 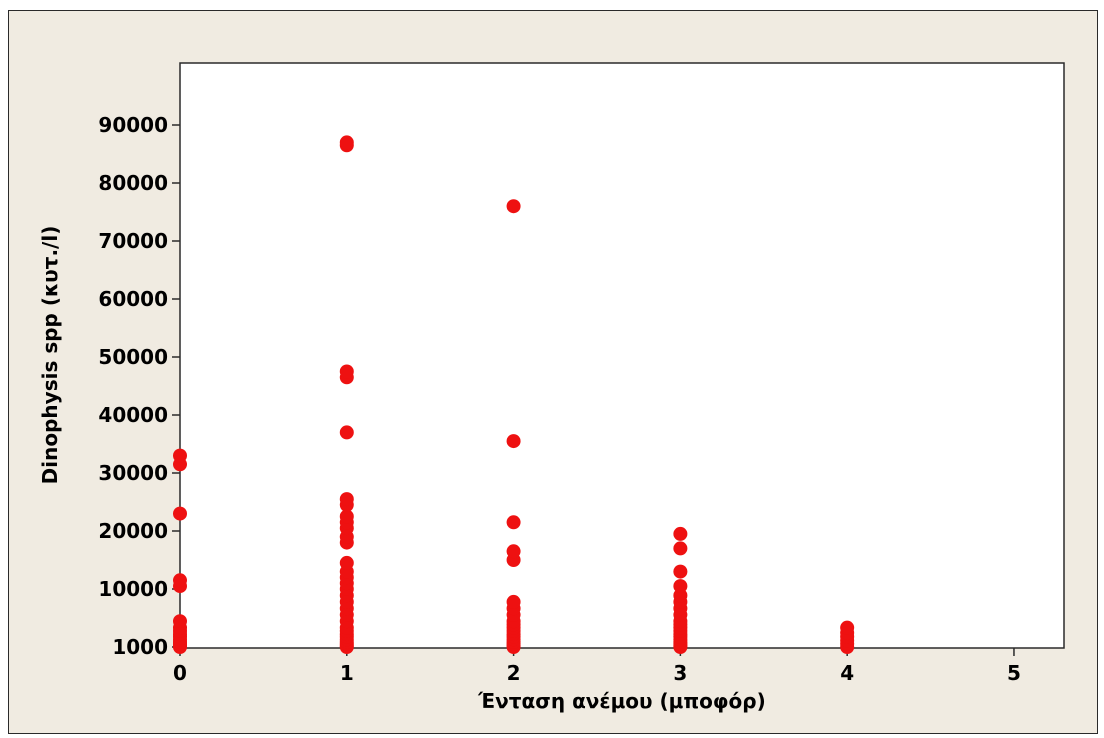 What do you see at coordinates (133, 589) in the screenshot?
I see `y-tick-label: 10000` at bounding box center [133, 589].